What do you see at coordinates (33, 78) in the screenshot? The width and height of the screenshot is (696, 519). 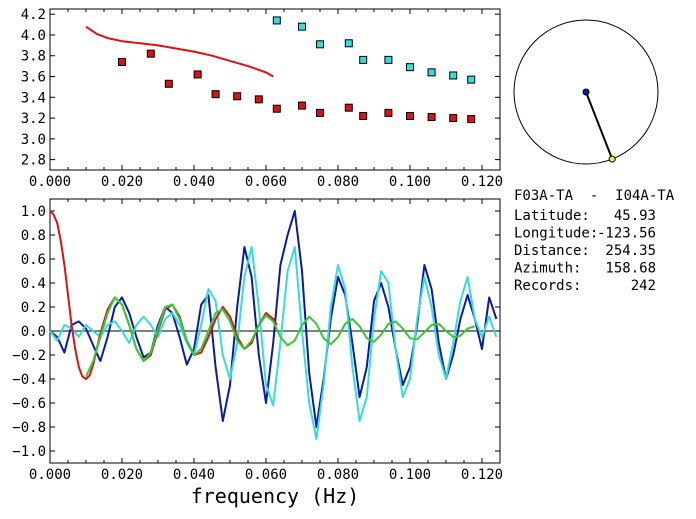 I see `top-y-tick-label: 3.6` at bounding box center [33, 78].